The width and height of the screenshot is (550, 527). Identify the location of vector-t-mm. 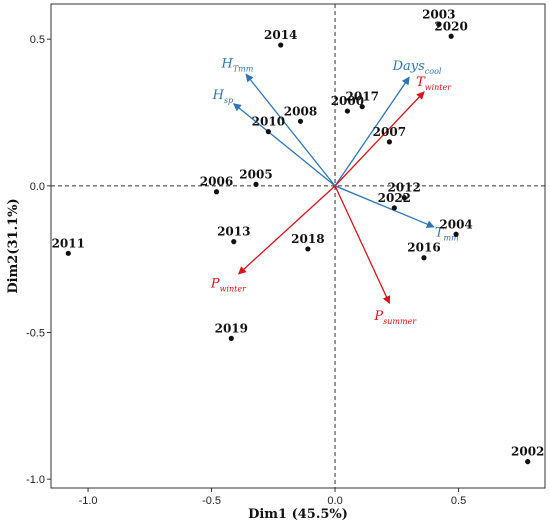
(384, 206).